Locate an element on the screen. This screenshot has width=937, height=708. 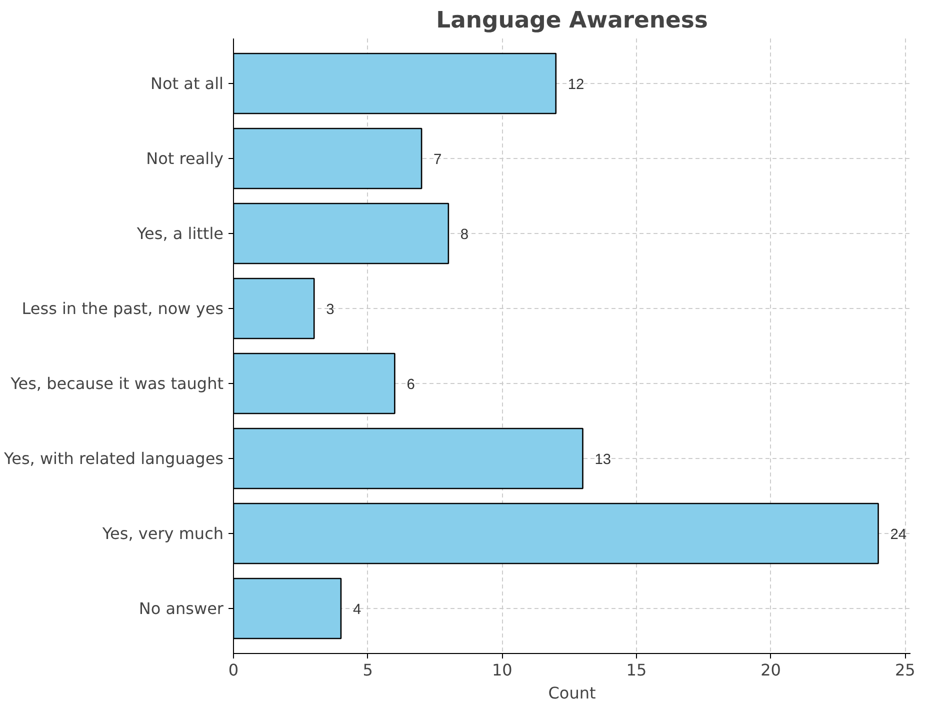
data-label: 8 is located at coordinates (464, 235).